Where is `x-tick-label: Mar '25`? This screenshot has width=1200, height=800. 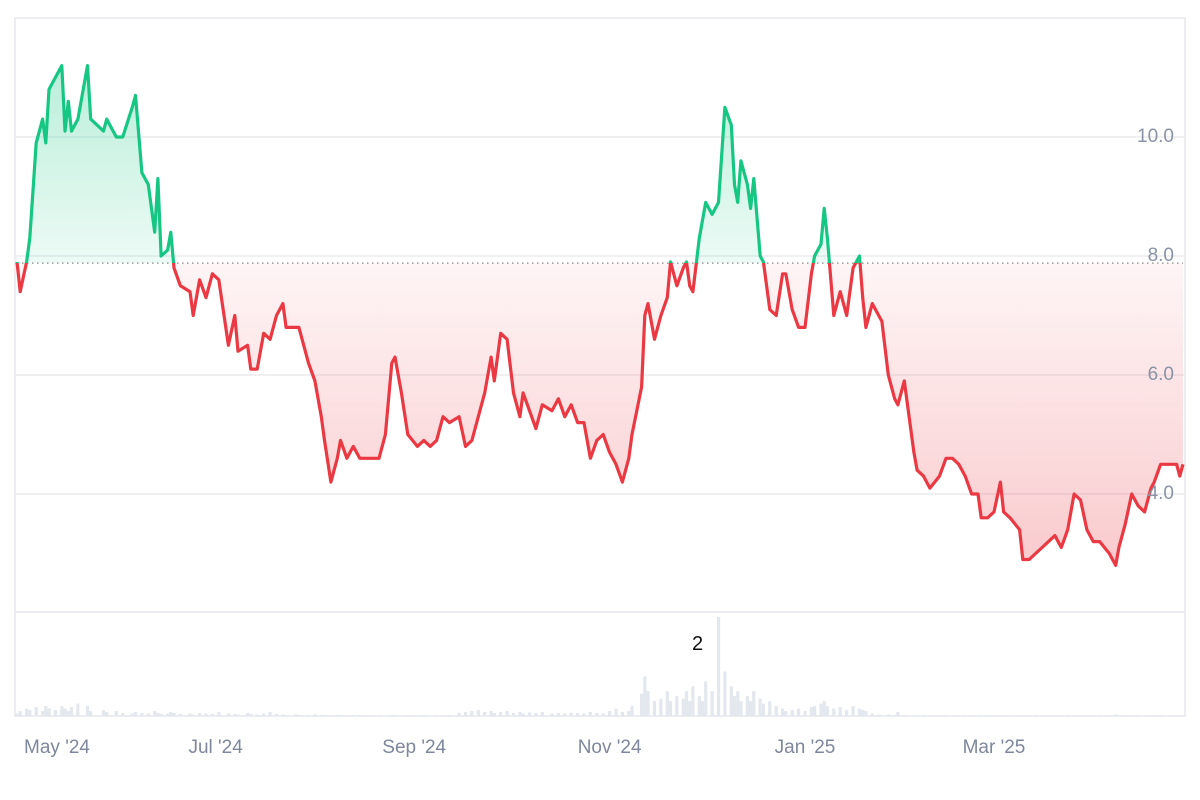 x-tick-label: Mar '25 is located at coordinates (994, 747).